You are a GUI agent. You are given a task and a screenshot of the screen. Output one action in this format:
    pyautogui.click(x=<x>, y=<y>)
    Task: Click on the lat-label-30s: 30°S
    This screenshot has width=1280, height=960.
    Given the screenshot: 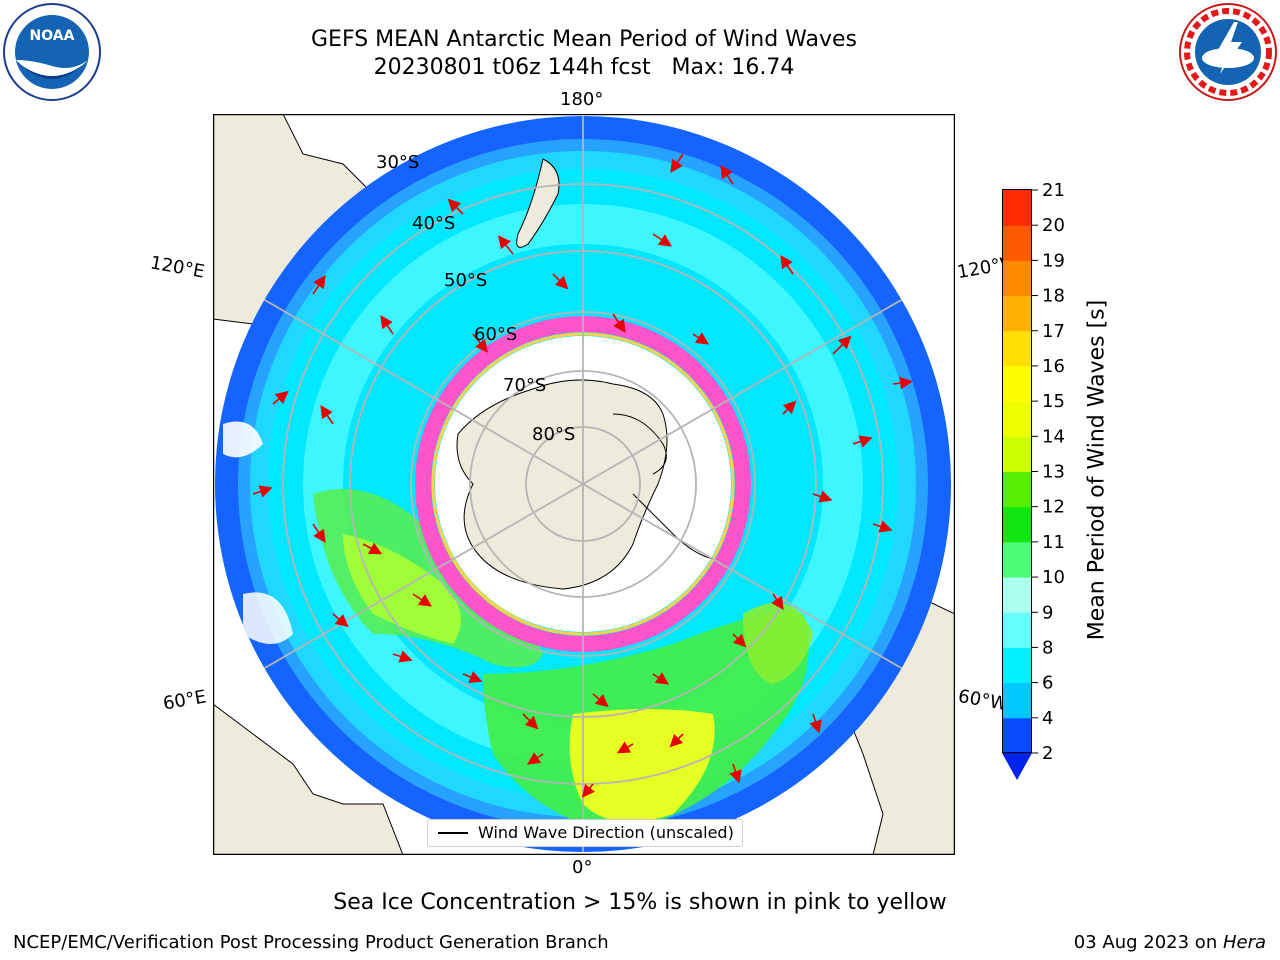 What is the action you would take?
    pyautogui.click(x=398, y=162)
    